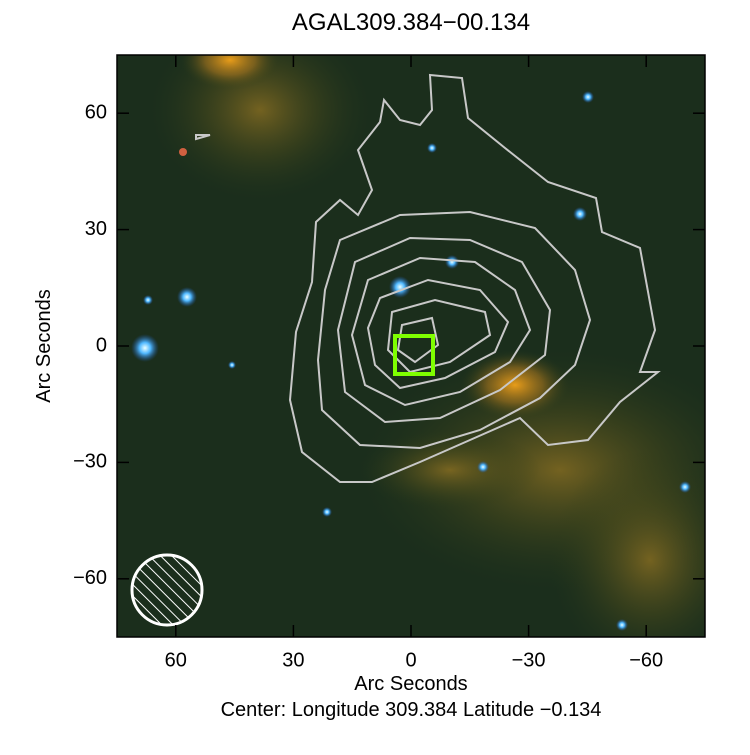 This screenshot has width=750, height=755. Describe the element at coordinates (646, 660) in the screenshot. I see `x-tick-label: −60` at that location.